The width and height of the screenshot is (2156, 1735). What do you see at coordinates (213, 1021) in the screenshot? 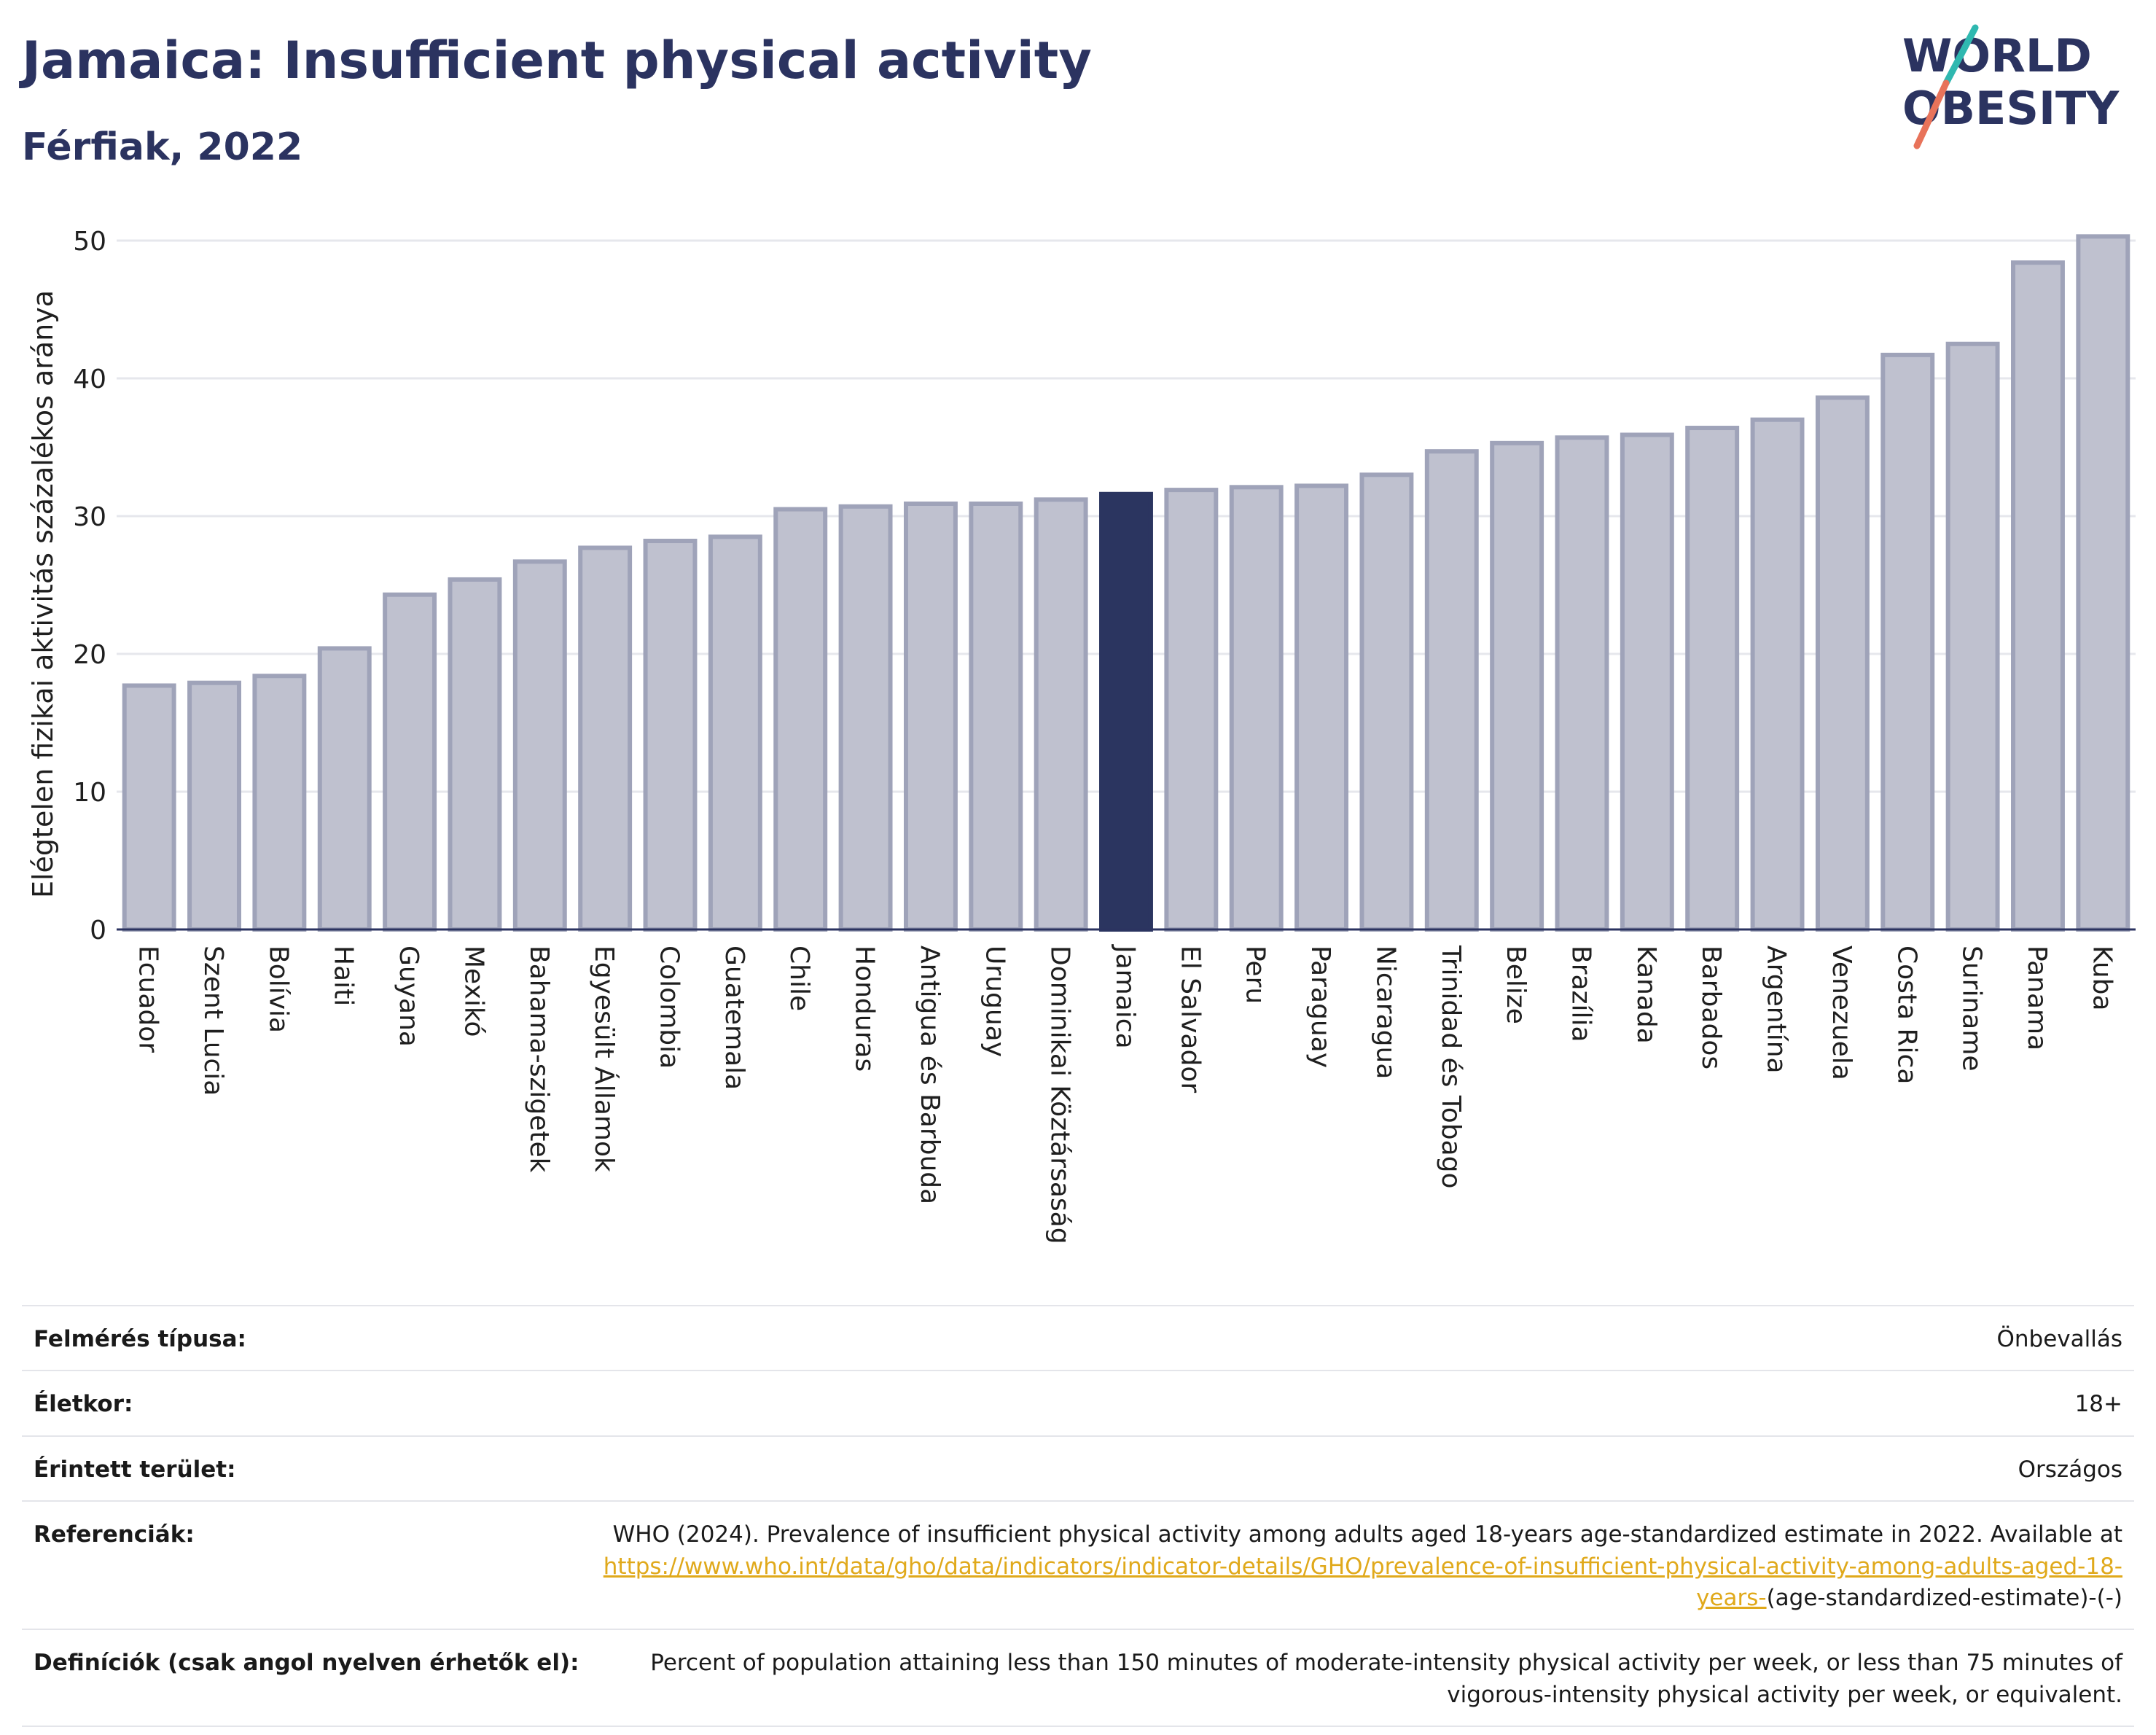
I see `x-tick-label: Szent Lucia` at bounding box center [213, 1021].